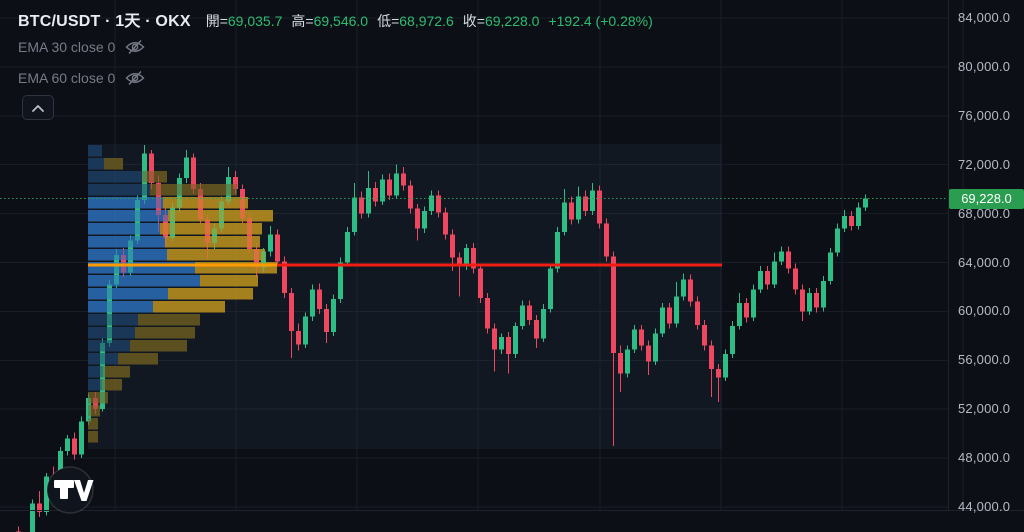  I want to click on price-change: +192.4 (+0.28%), so click(600, 21).